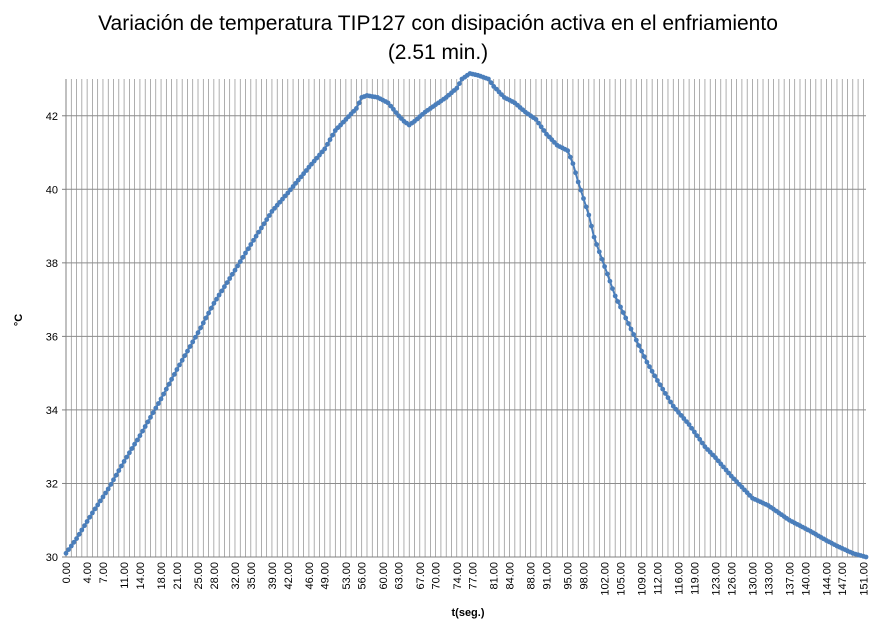  What do you see at coordinates (569, 576) in the screenshot?
I see `x-tick-label: 95.00` at bounding box center [569, 576].